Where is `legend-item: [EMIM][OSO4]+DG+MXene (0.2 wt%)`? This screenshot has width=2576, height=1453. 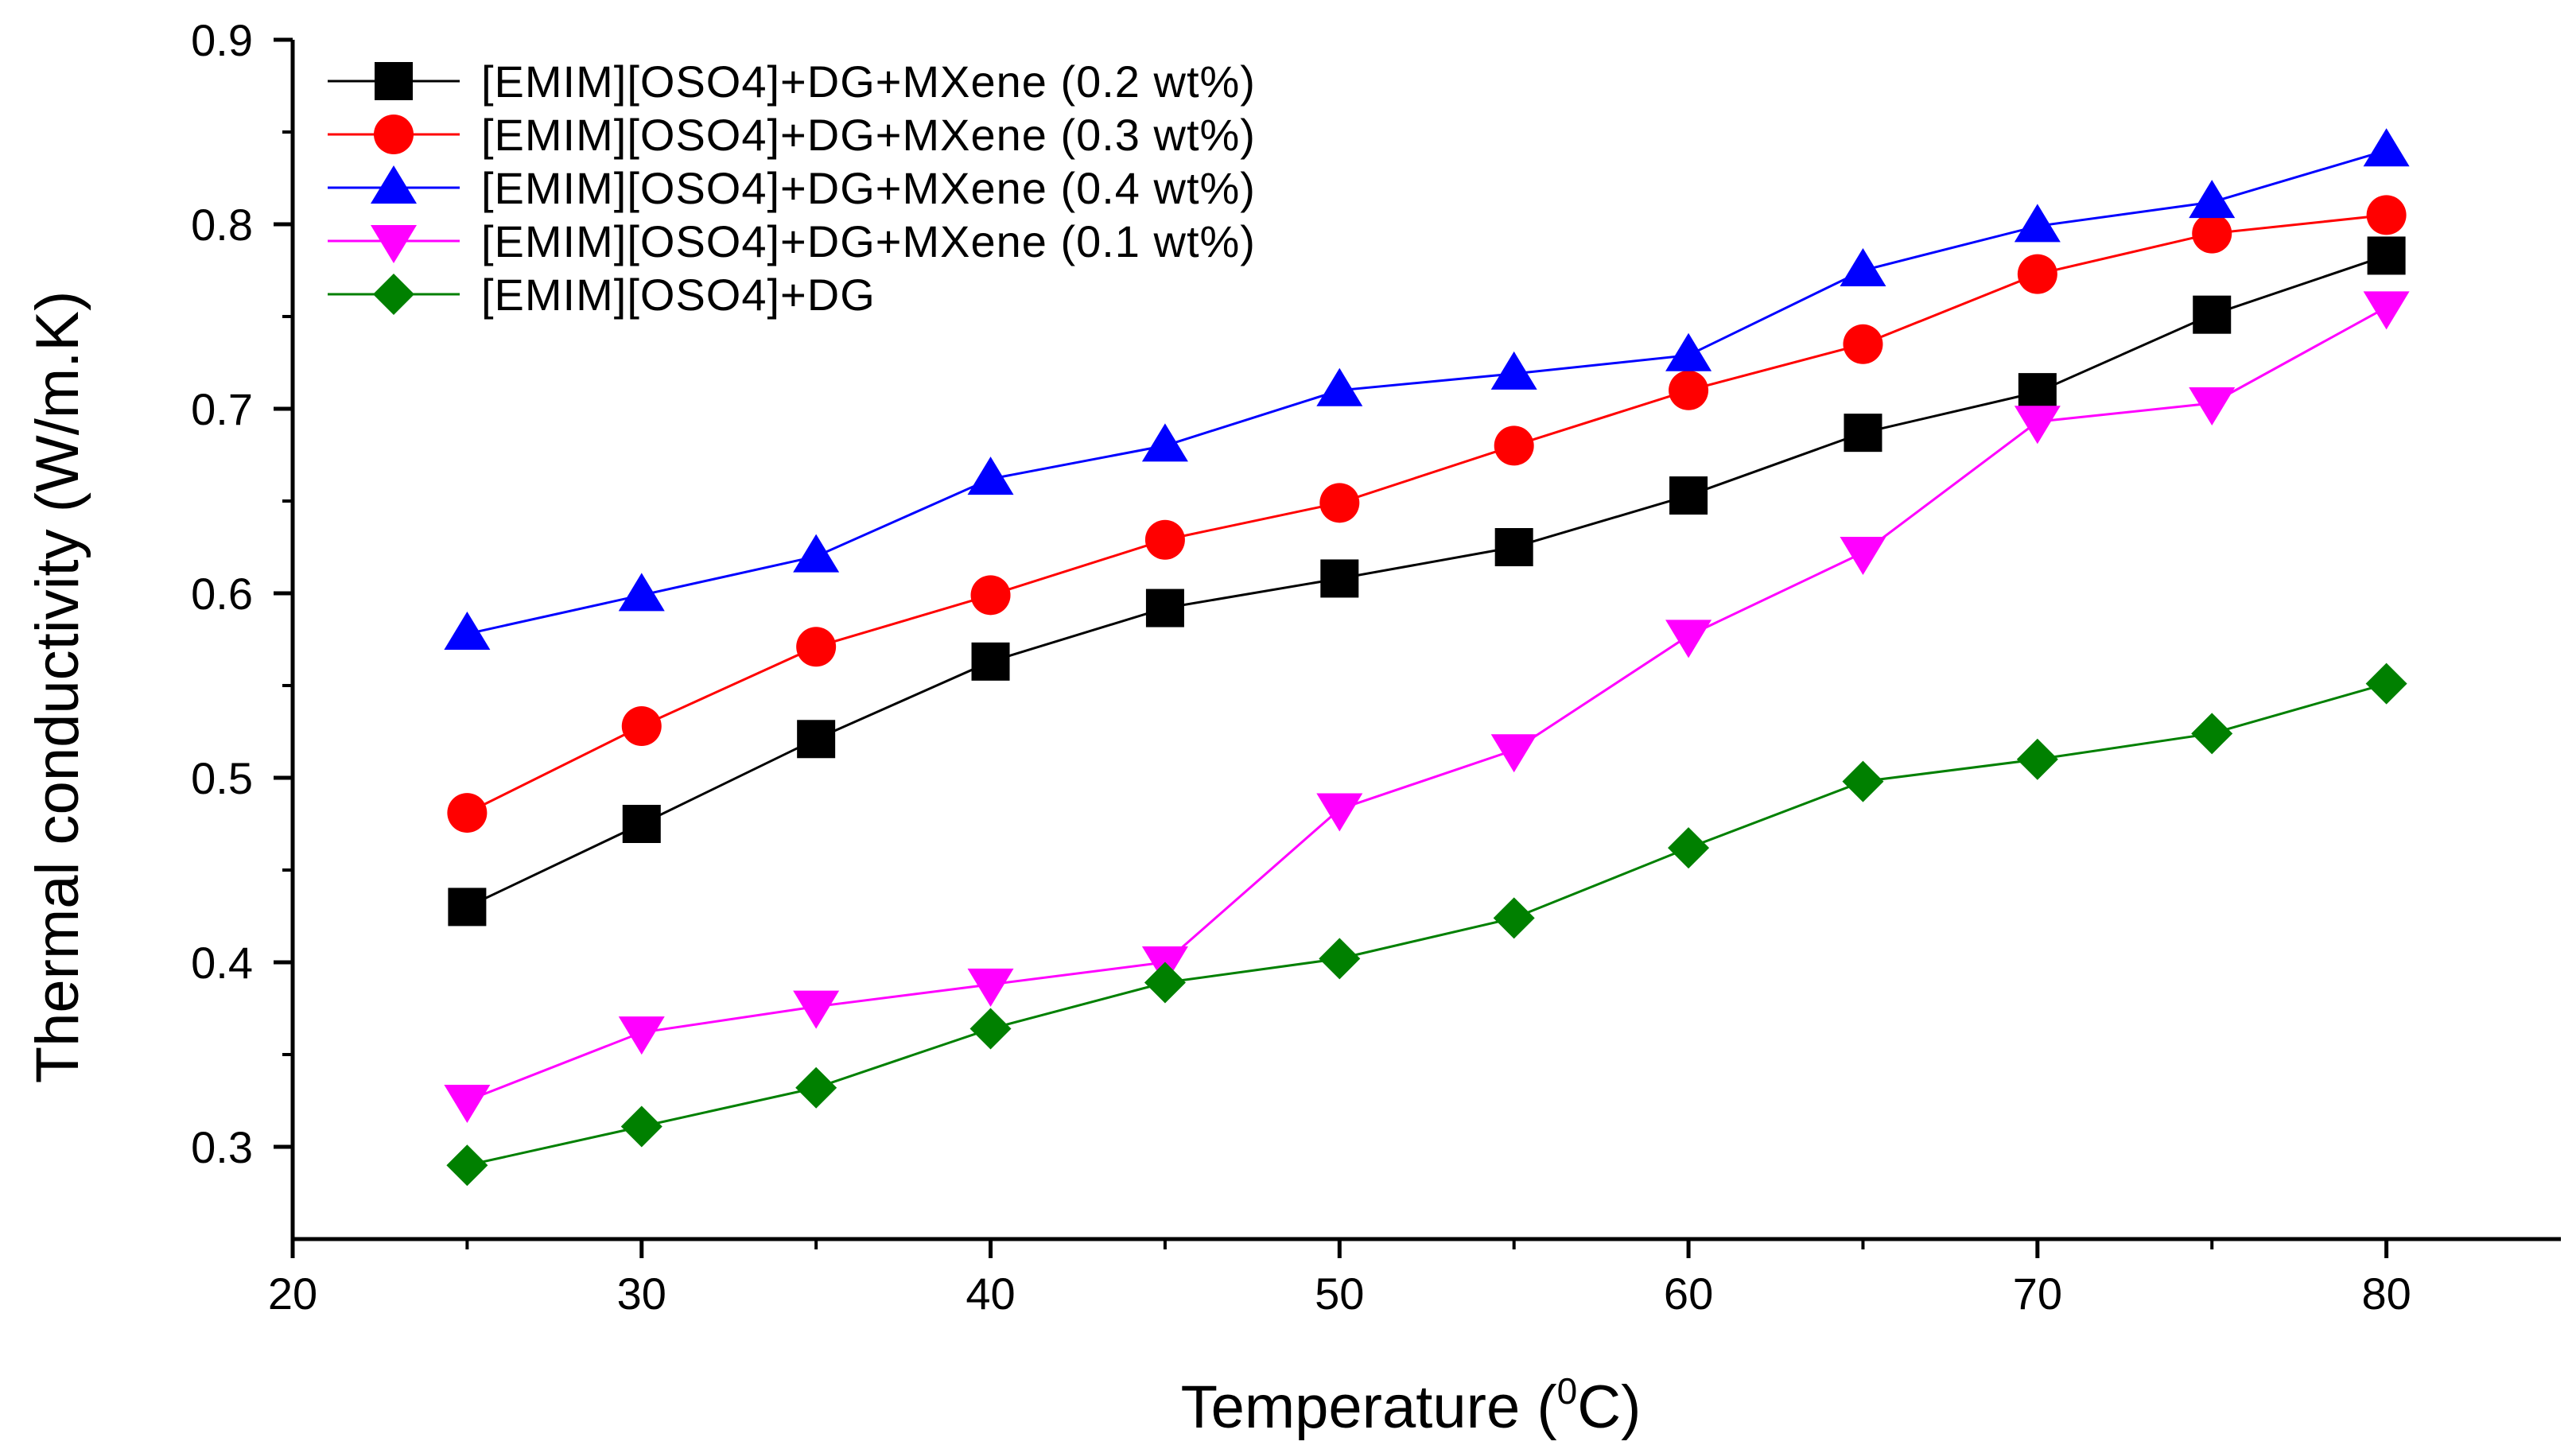 legend-item: [EMIM][OSO4]+DG+MXene (0.2 wt%) is located at coordinates (792, 81).